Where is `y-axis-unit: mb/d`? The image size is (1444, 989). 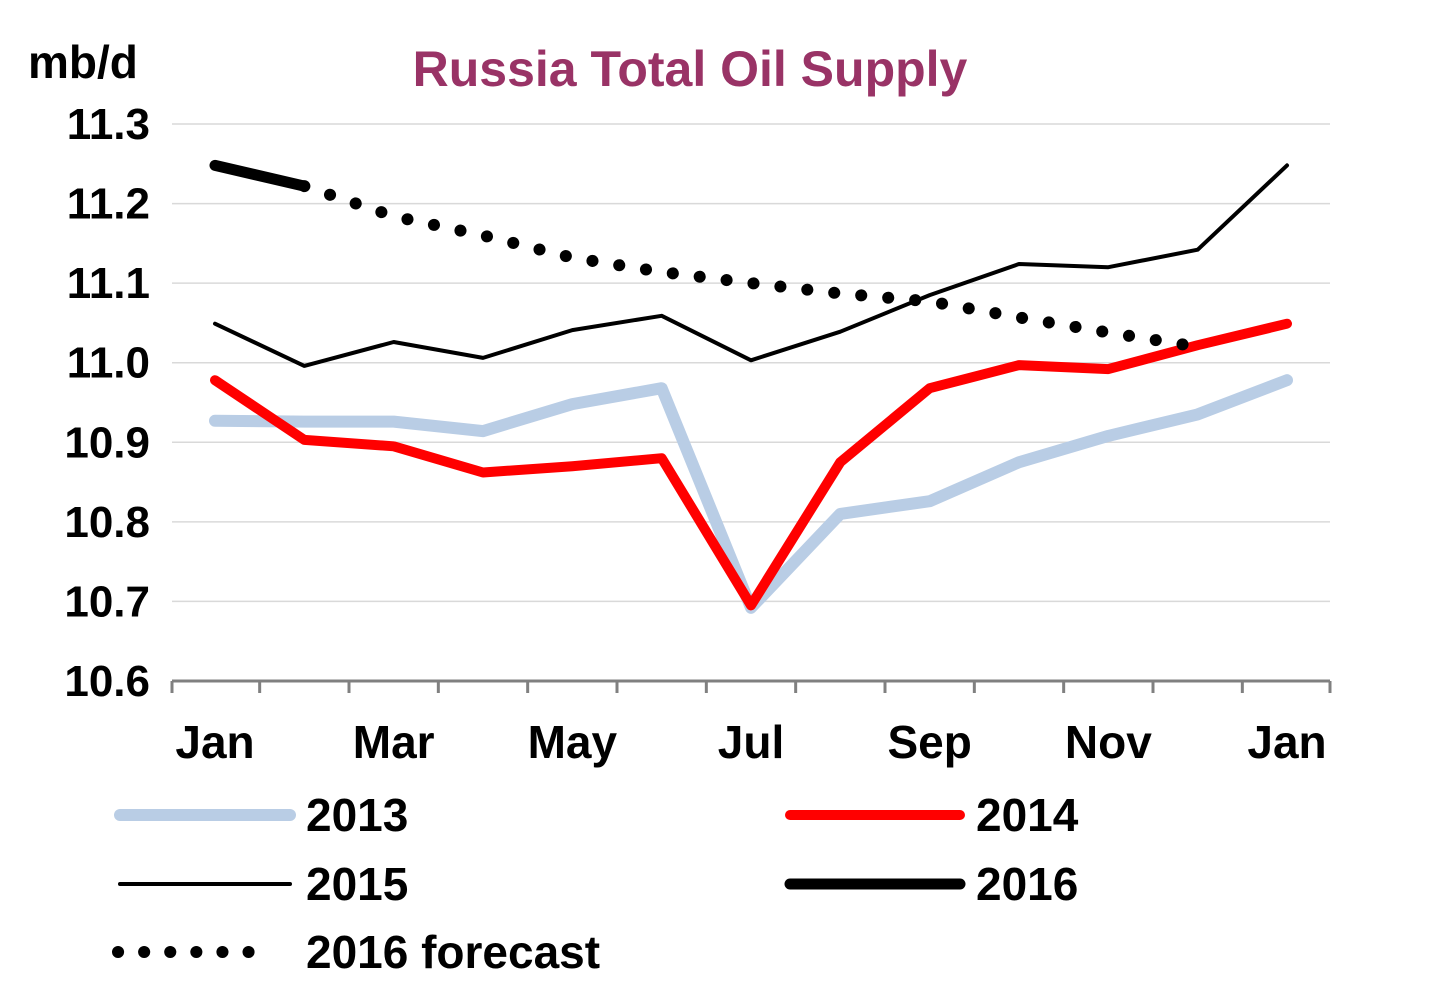 y-axis-unit: mb/d is located at coordinates (83, 62).